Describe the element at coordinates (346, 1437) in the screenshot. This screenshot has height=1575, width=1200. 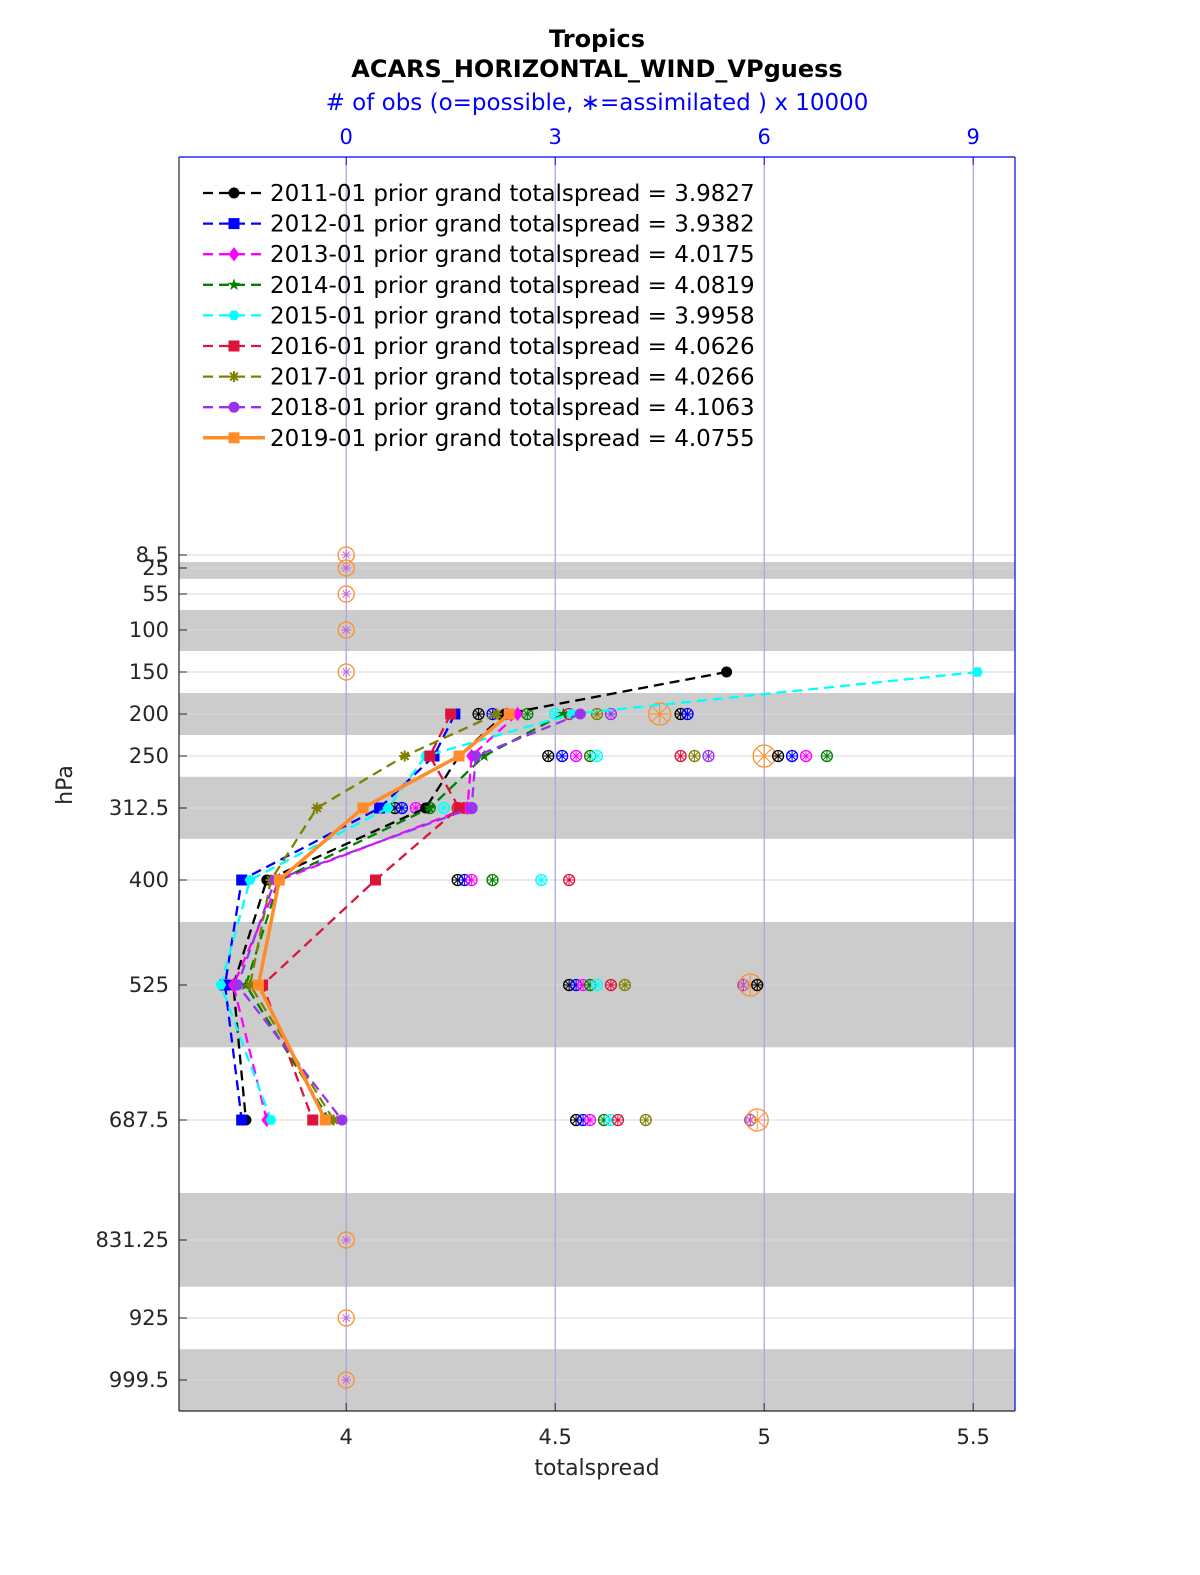
I see `x-tick-label: 4` at that location.